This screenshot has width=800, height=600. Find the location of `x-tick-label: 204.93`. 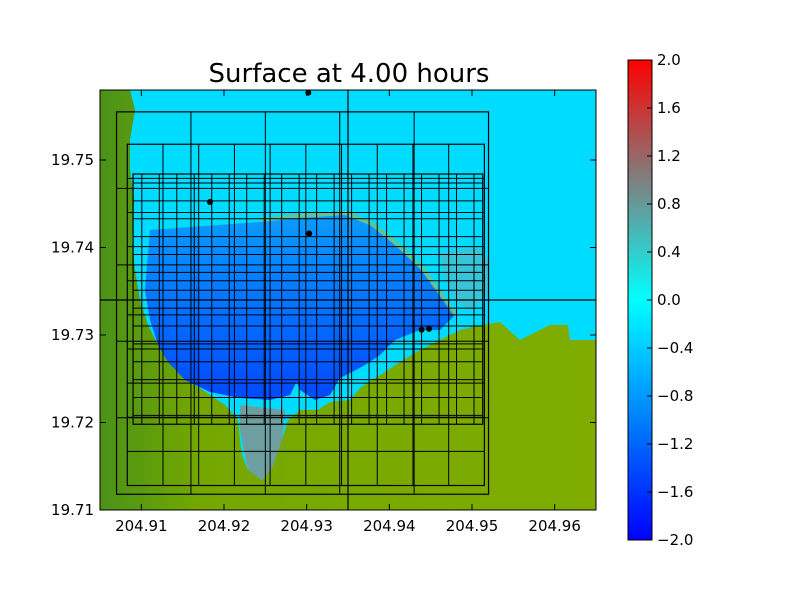

x-tick-label: 204.93 is located at coordinates (306, 526).